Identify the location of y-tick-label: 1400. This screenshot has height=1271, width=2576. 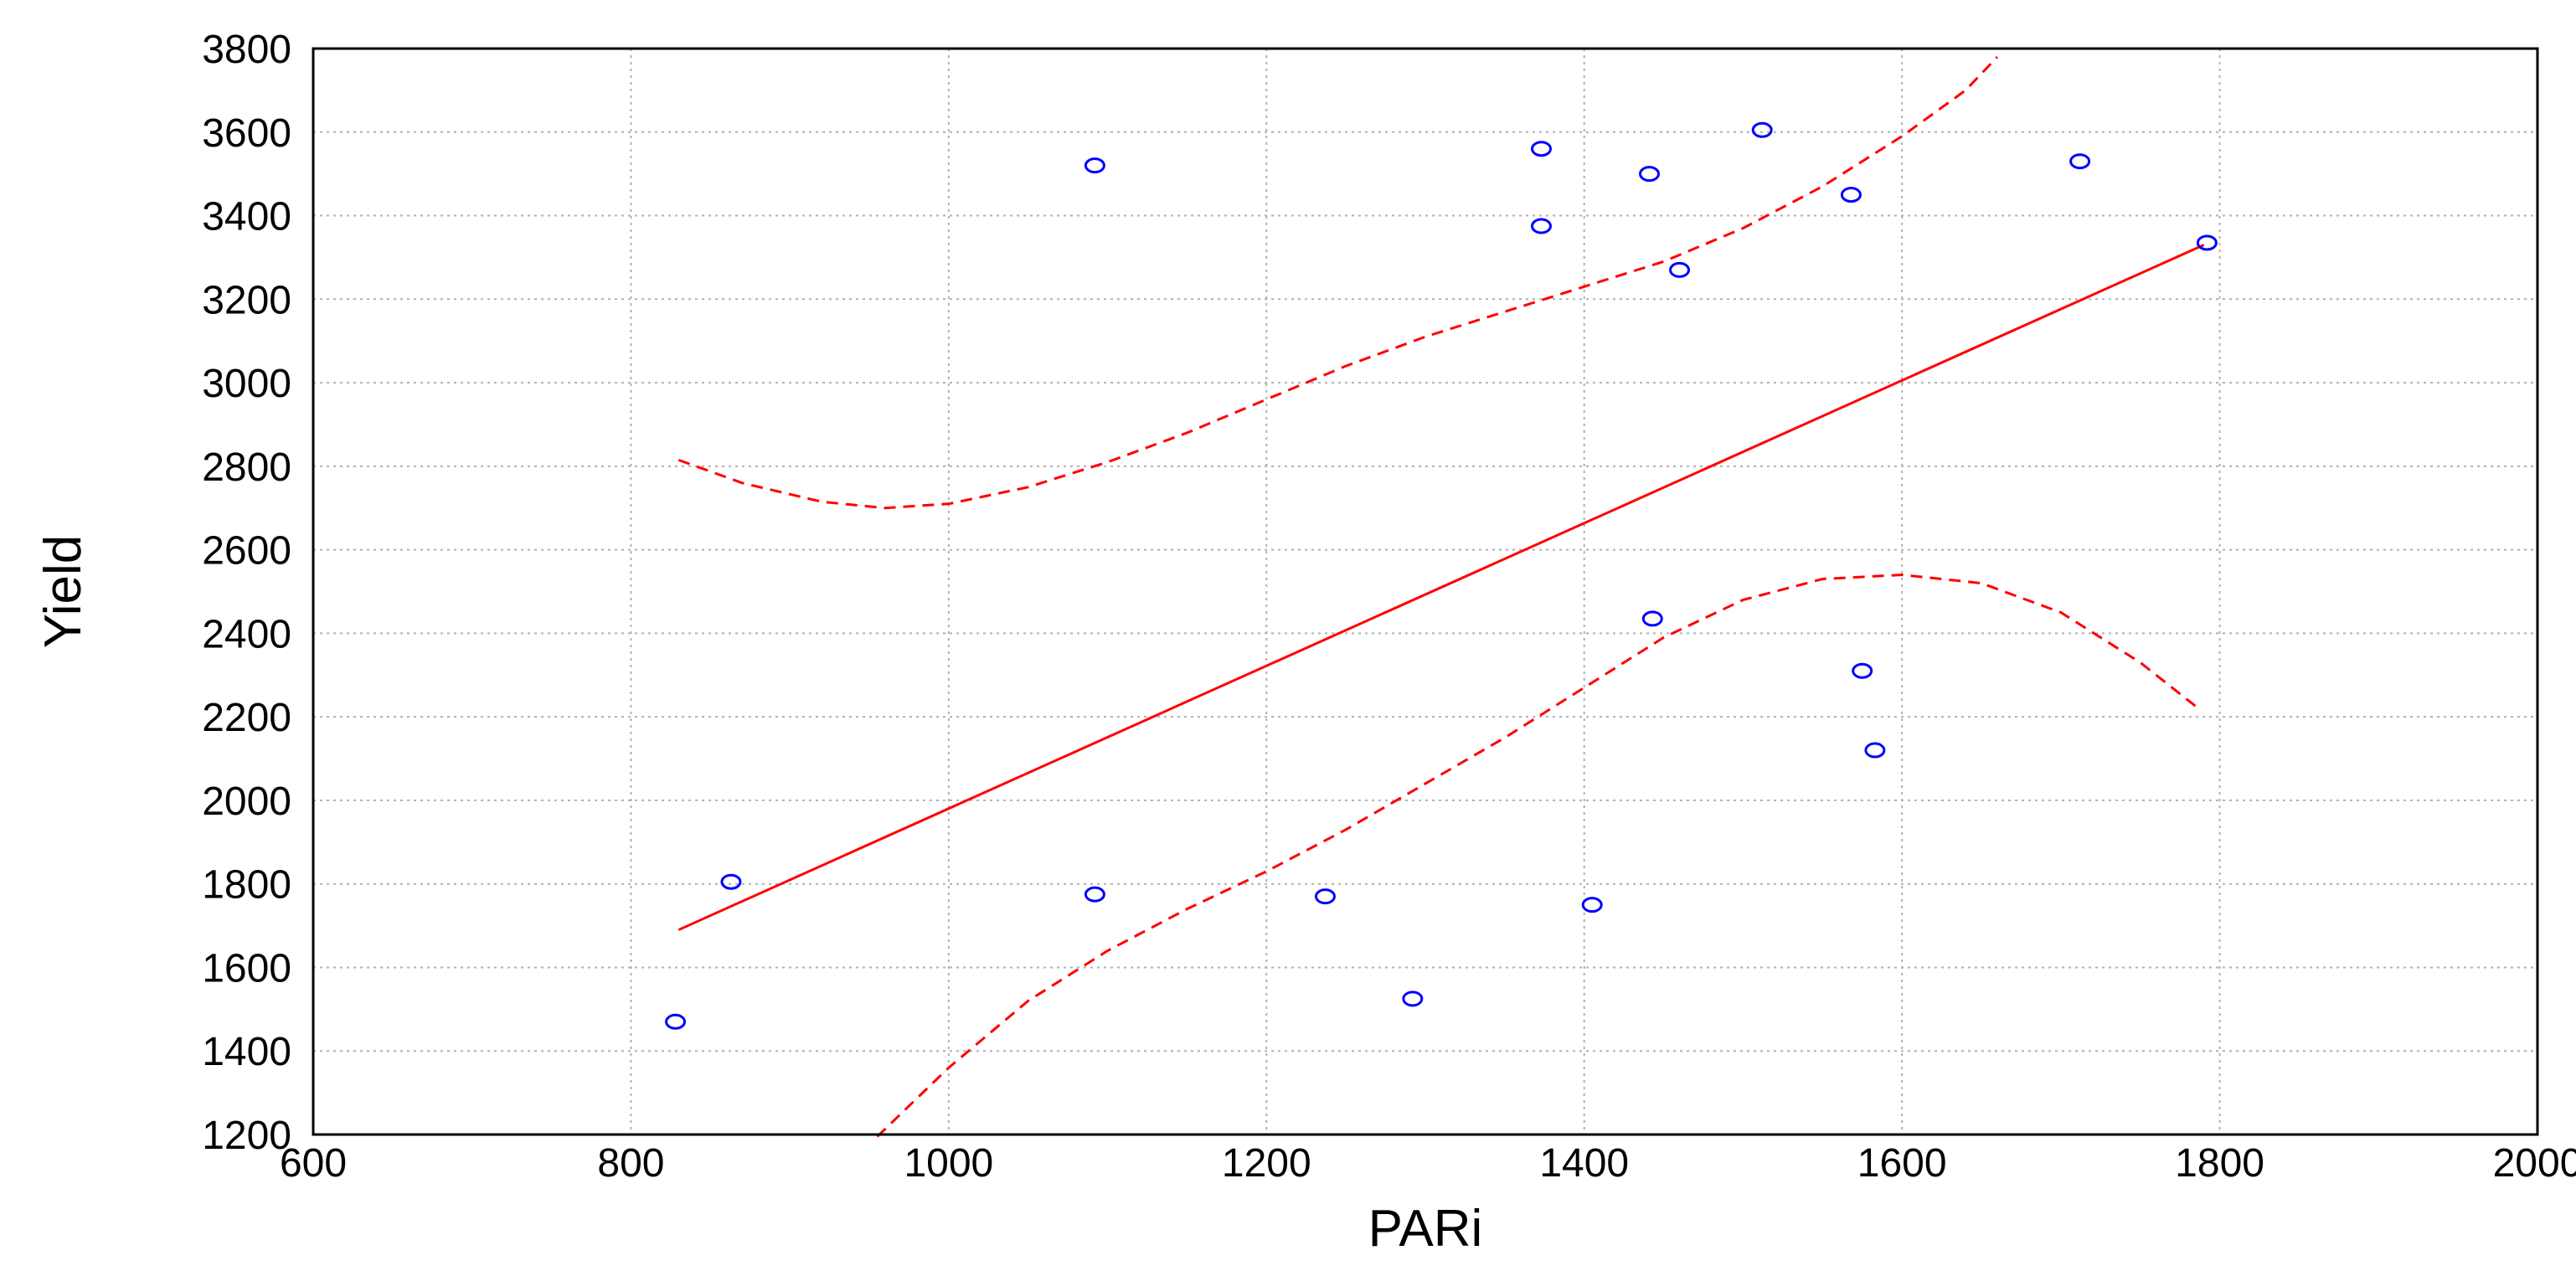
(247, 1052).